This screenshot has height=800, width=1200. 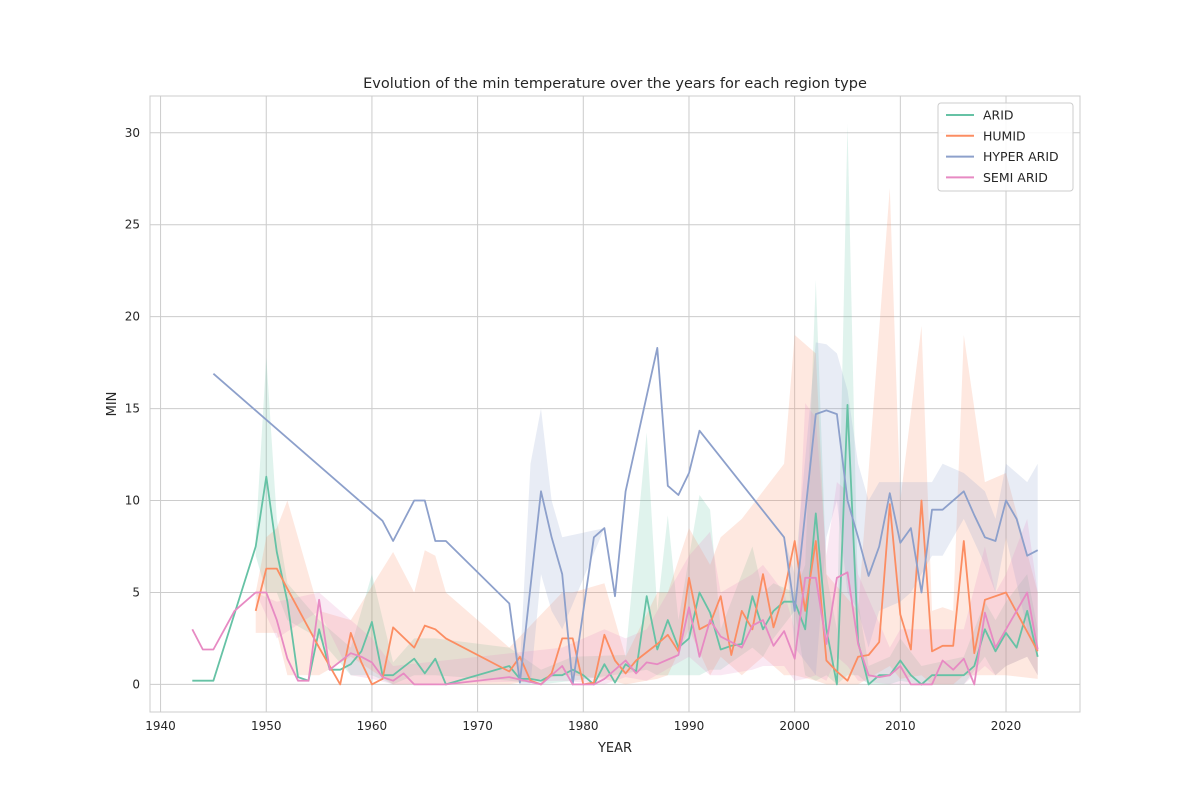 What do you see at coordinates (794, 726) in the screenshot?
I see `x-tick-label: 2000` at bounding box center [794, 726].